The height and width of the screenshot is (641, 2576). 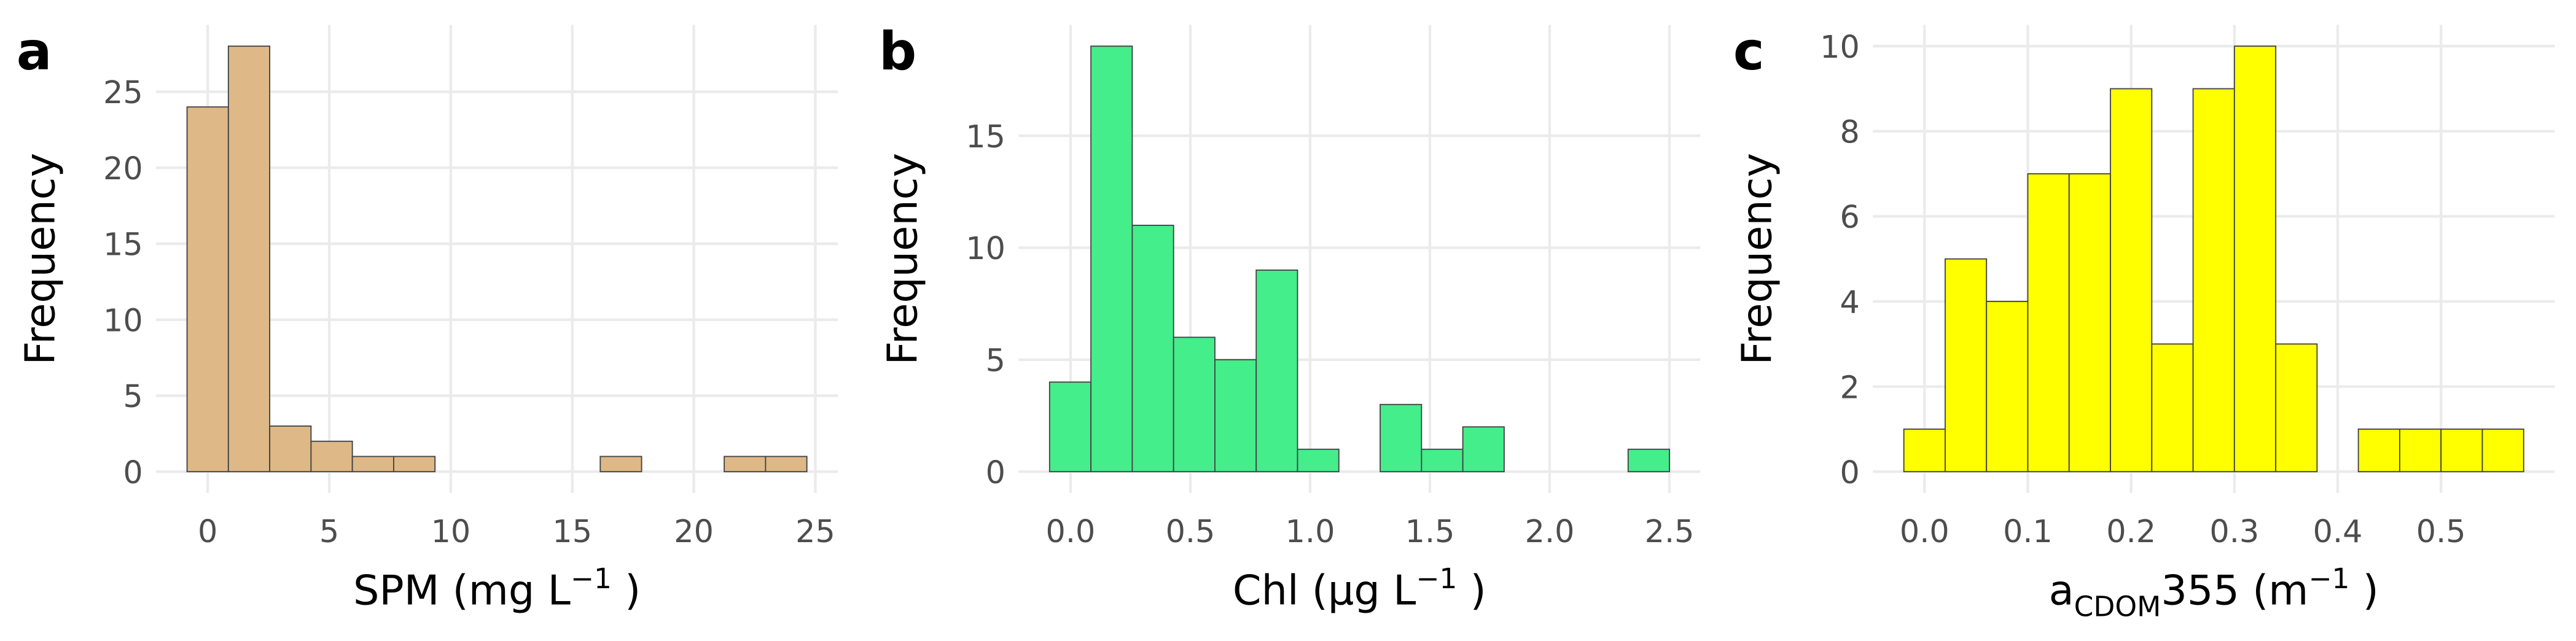 What do you see at coordinates (1849, 217) in the screenshot?
I see `y-tick-label: 6` at bounding box center [1849, 217].